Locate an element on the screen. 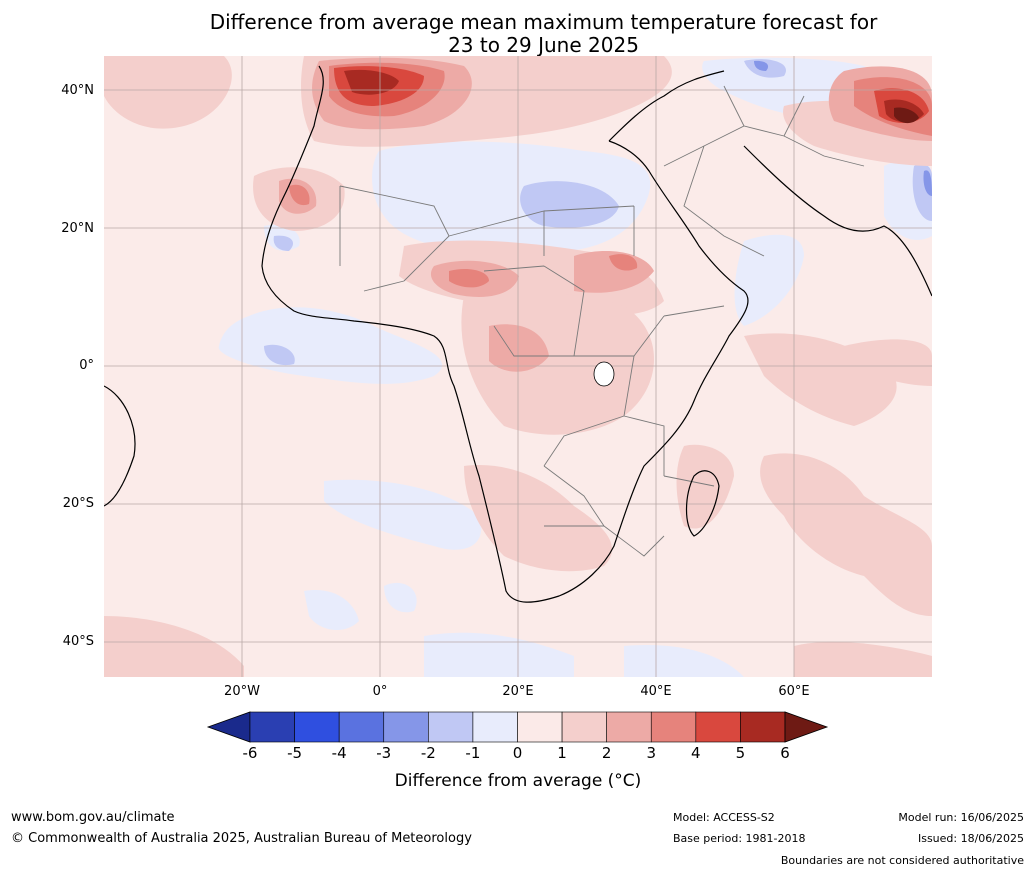  latitude-label: 40°N is located at coordinates (77, 90).